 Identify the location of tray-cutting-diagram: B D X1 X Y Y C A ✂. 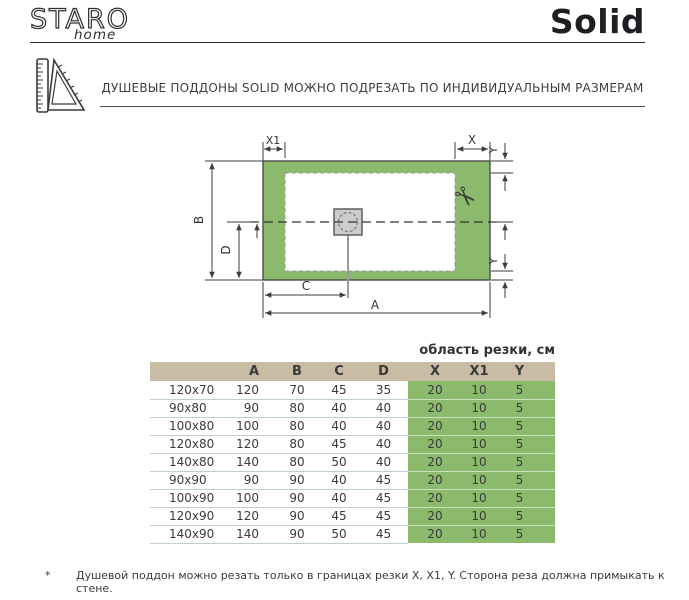
(352, 225).